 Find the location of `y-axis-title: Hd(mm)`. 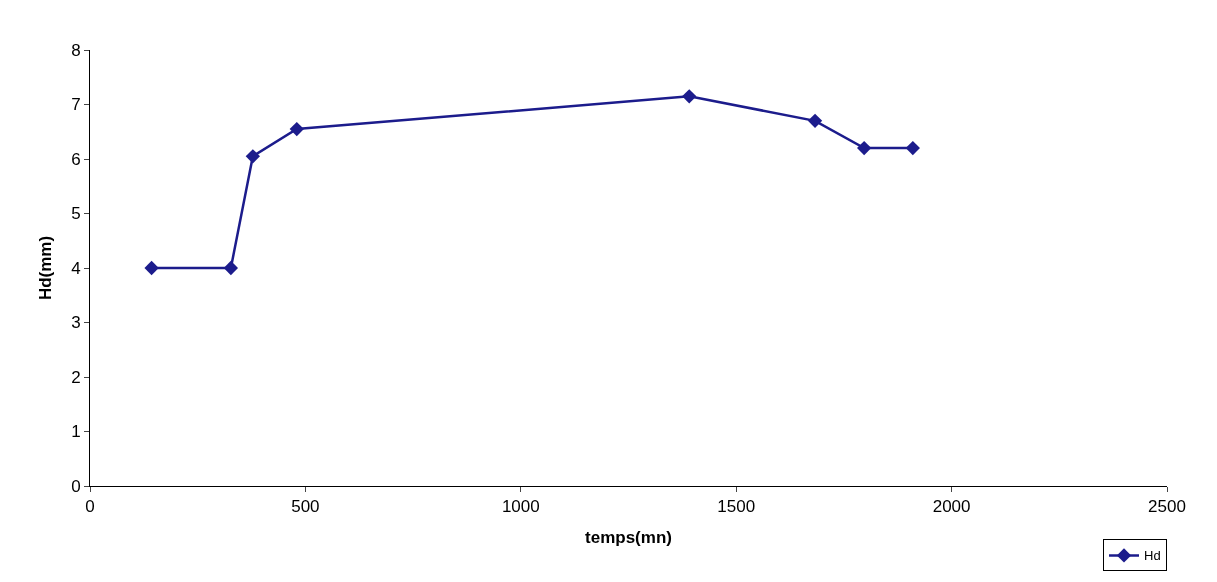

y-axis-title: Hd(mm) is located at coordinates (45, 268).